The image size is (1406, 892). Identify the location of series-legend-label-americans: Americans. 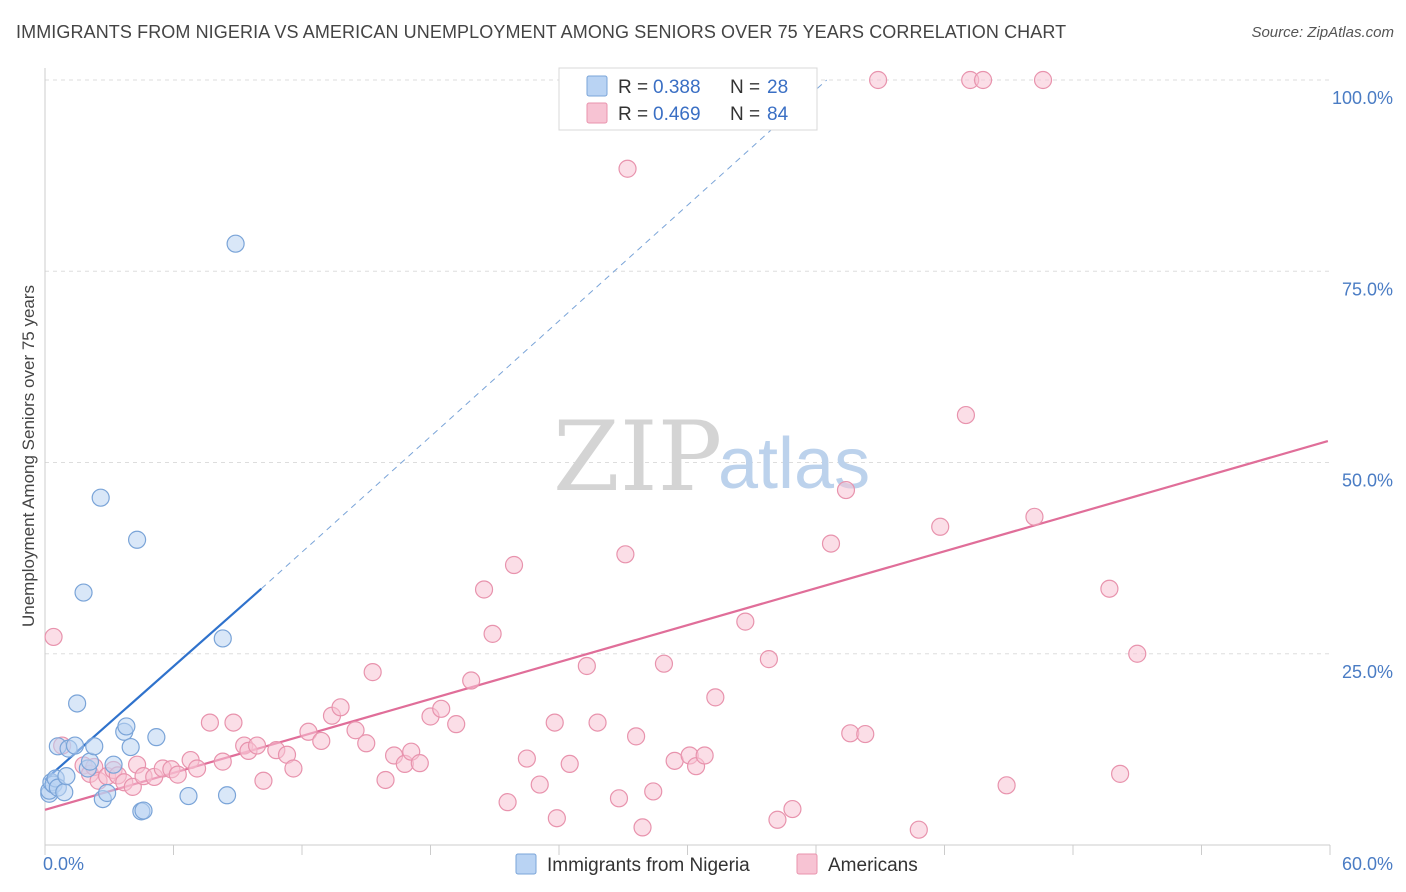
(873, 865).